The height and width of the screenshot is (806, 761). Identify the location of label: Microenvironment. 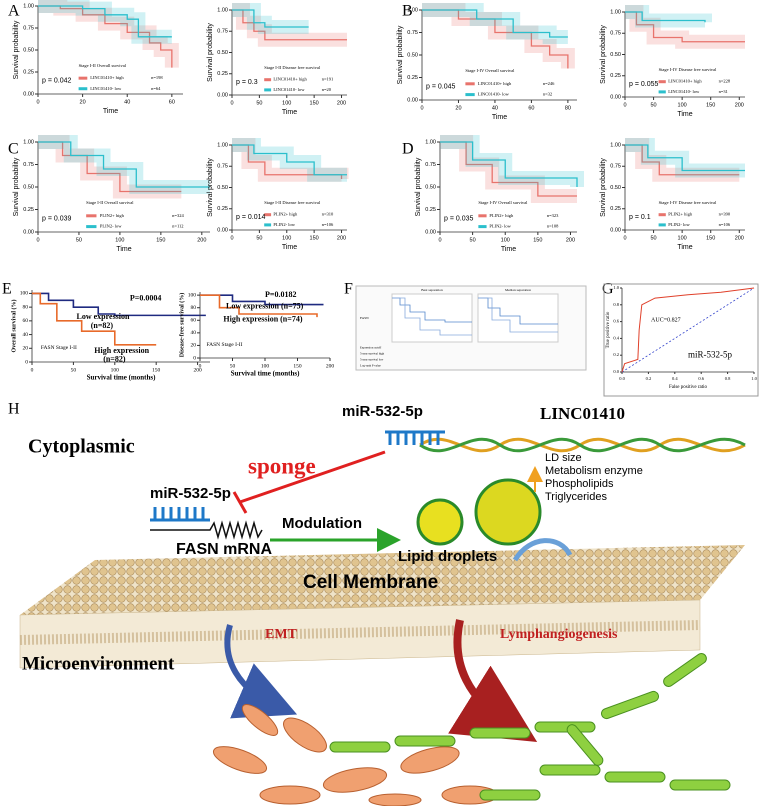
(98, 663).